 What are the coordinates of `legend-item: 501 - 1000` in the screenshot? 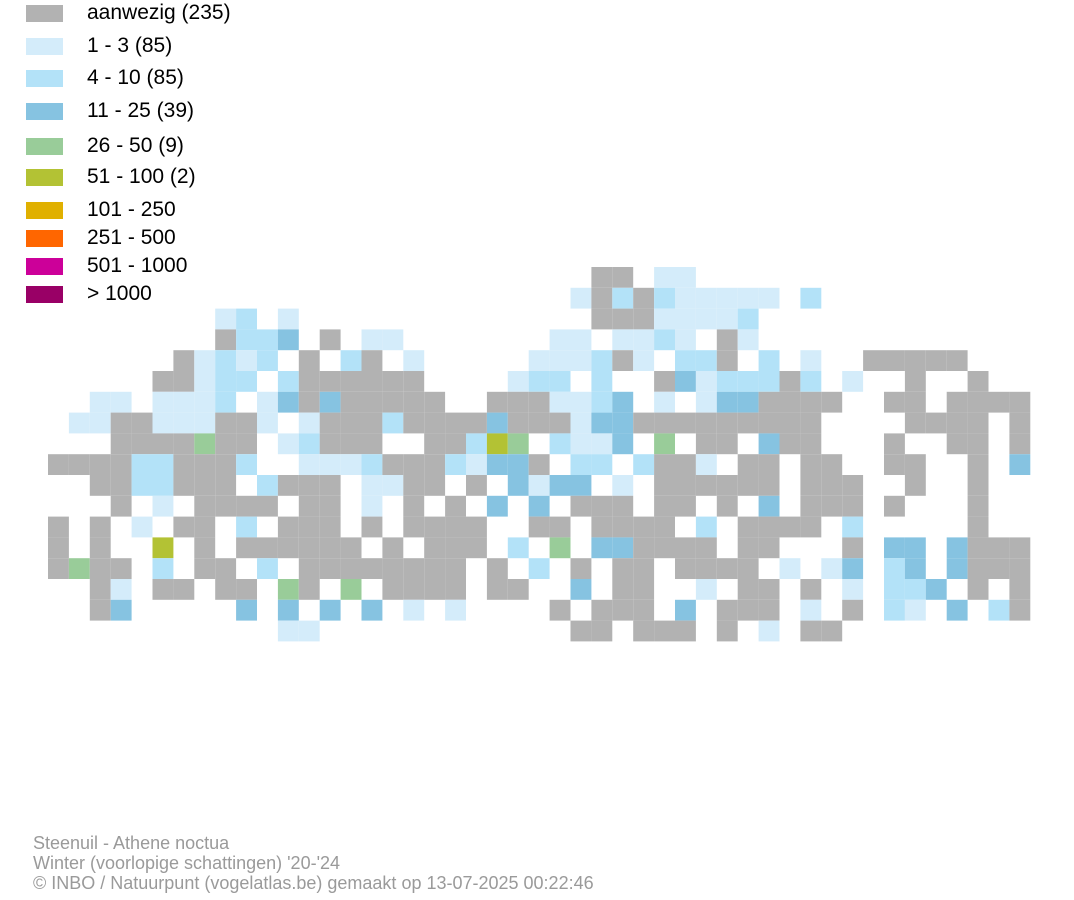 It's located at (176, 265).